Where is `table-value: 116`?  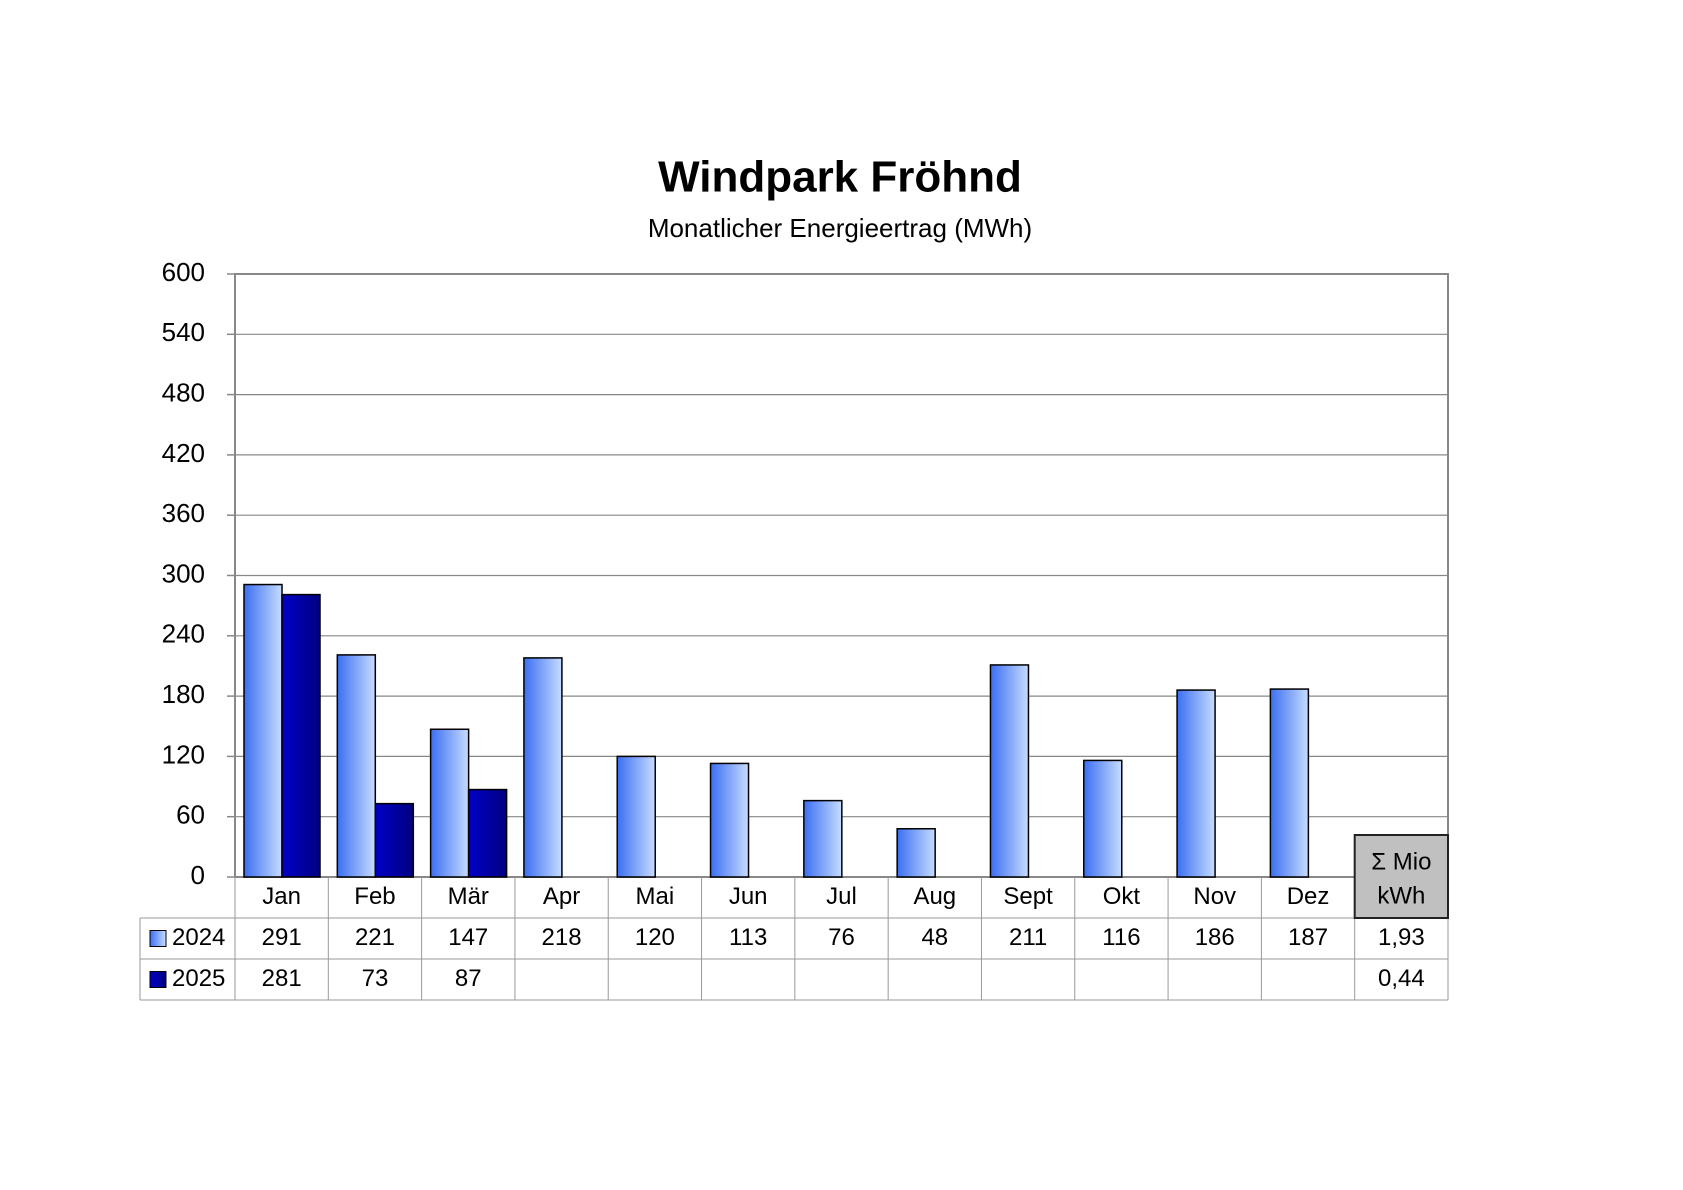 table-value: 116 is located at coordinates (1121, 937).